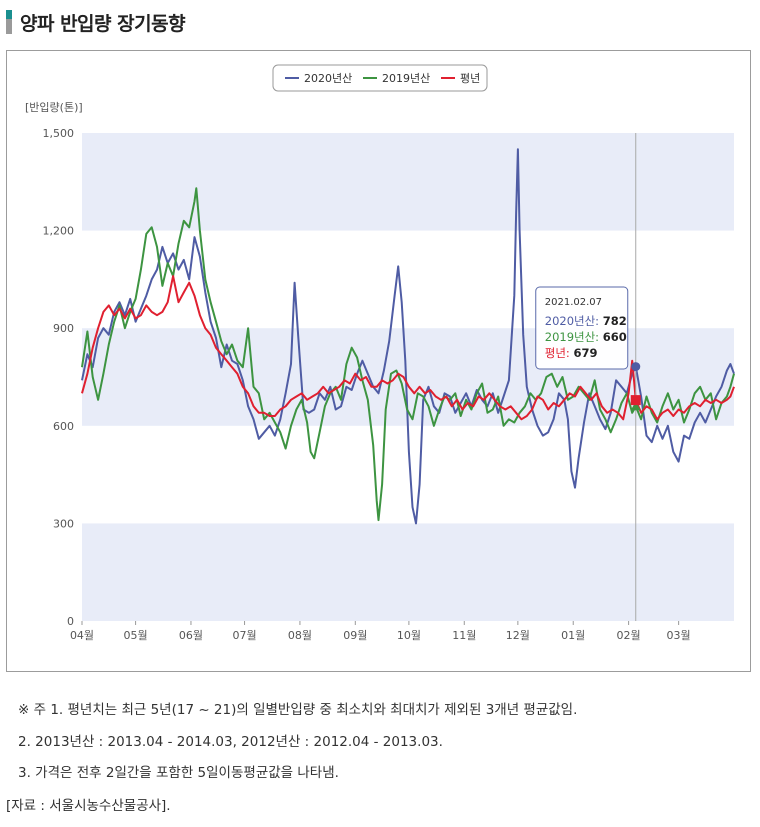  I want to click on title-marker-icon, so click(9, 22).